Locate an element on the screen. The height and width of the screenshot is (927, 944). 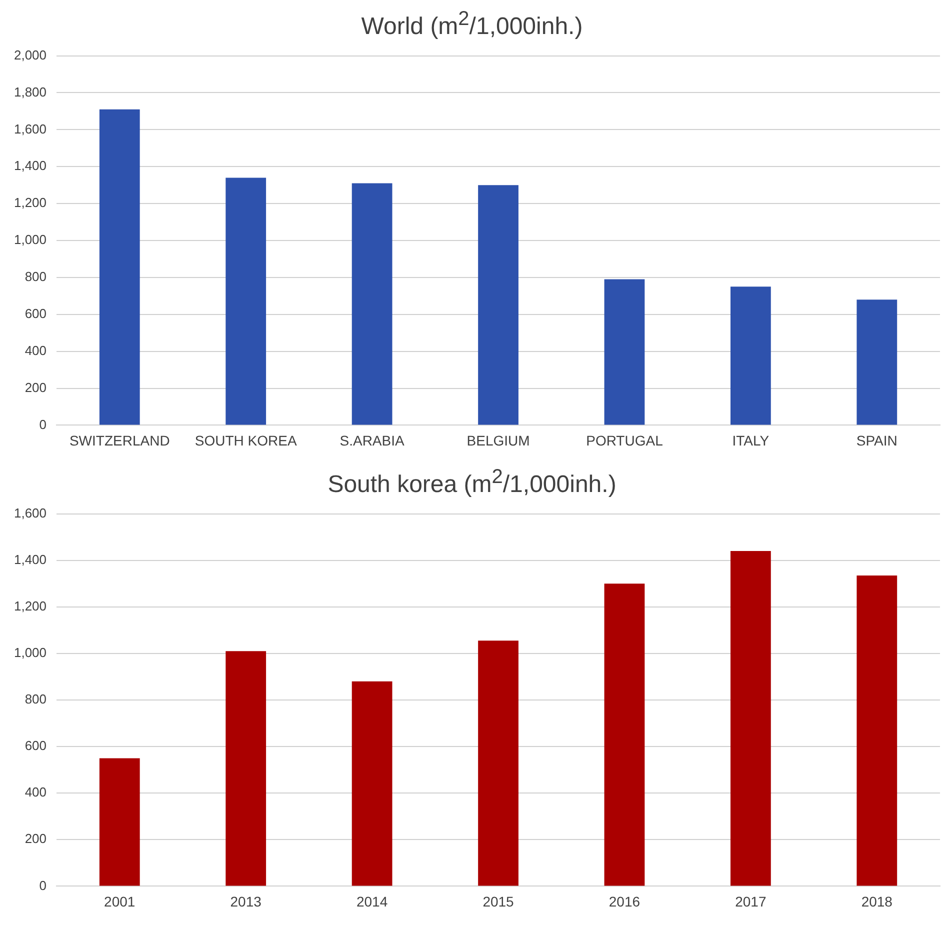
x-tick-label: SPAIN is located at coordinates (877, 440).